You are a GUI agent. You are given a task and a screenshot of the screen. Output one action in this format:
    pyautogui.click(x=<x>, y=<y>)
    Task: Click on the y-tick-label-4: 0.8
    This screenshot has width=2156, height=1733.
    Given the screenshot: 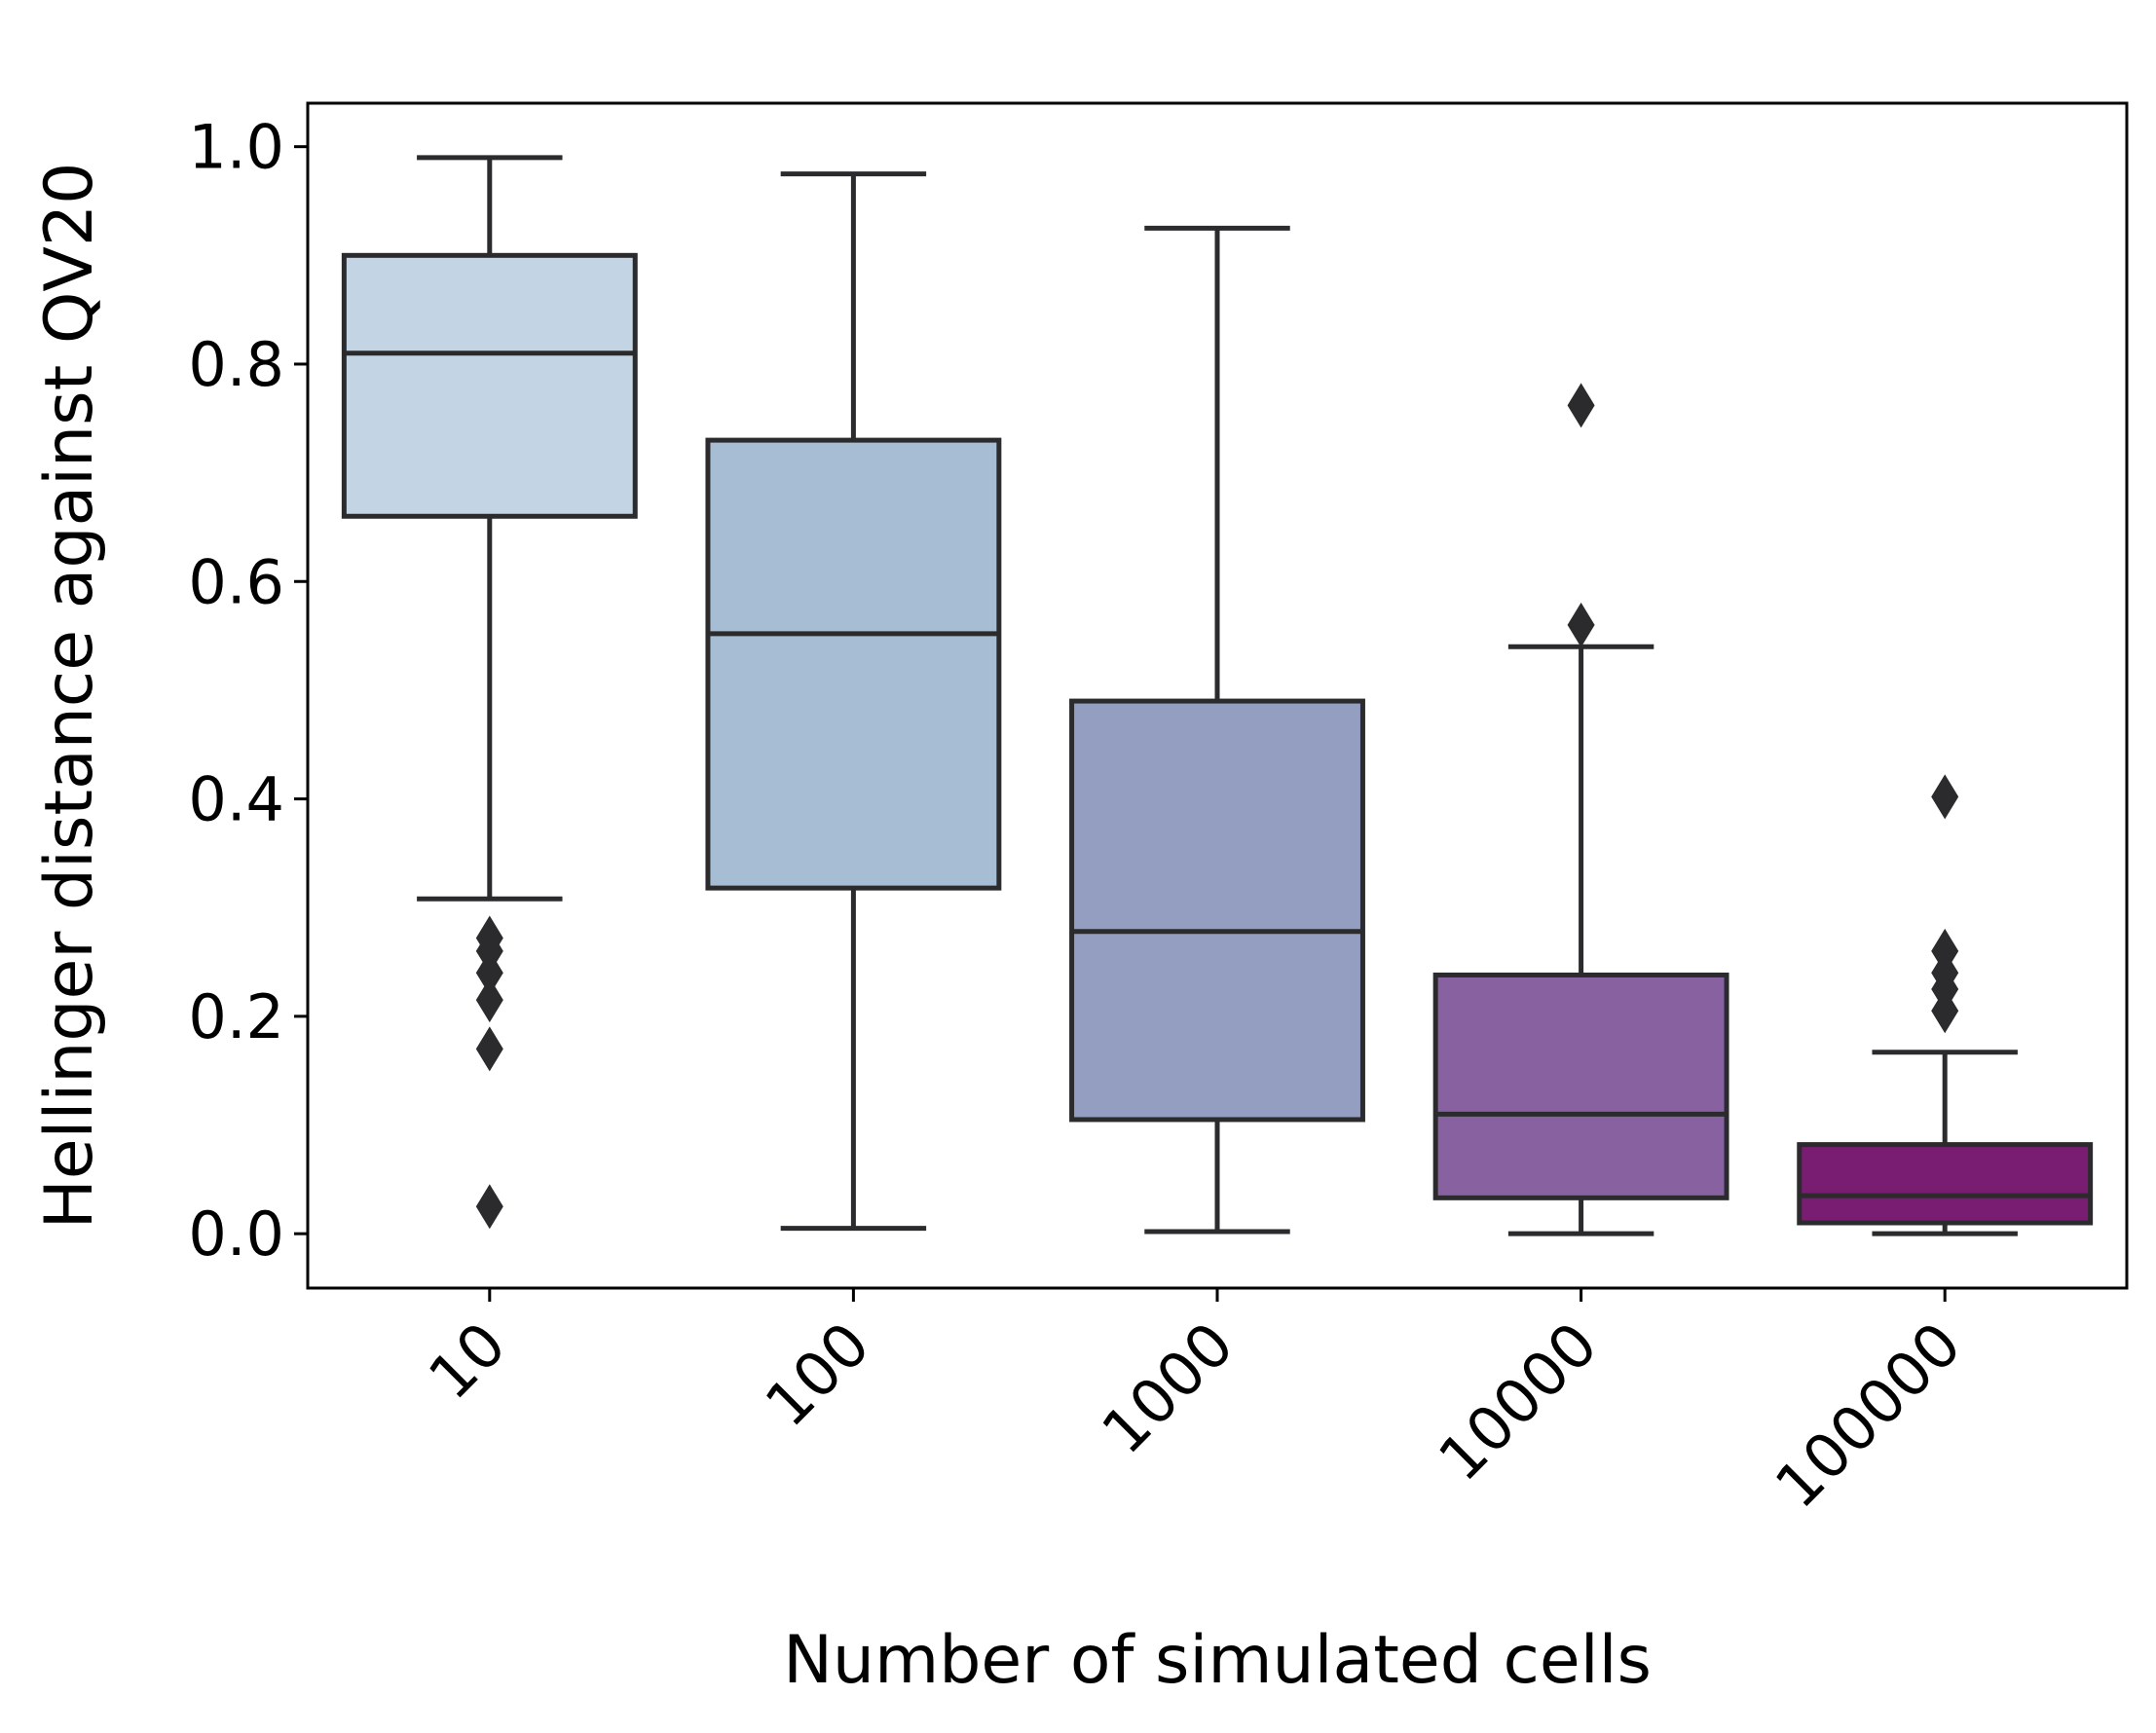 What is the action you would take?
    pyautogui.click(x=236, y=364)
    